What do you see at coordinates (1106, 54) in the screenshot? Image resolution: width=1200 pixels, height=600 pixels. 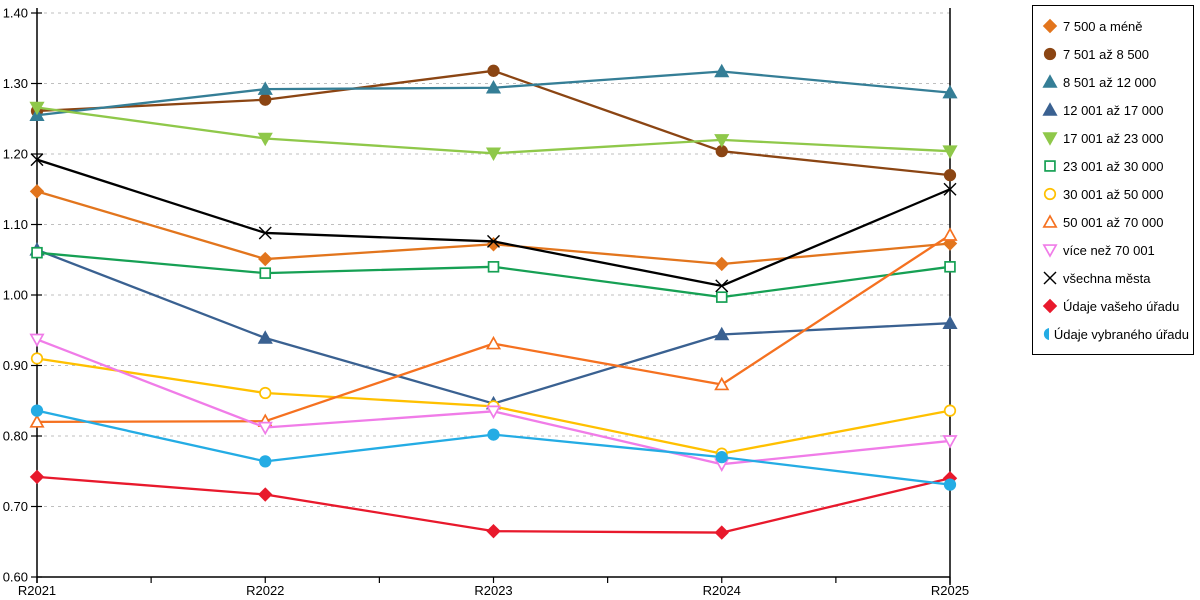 I see `legend-item-label: 7 501 až 8 500` at bounding box center [1106, 54].